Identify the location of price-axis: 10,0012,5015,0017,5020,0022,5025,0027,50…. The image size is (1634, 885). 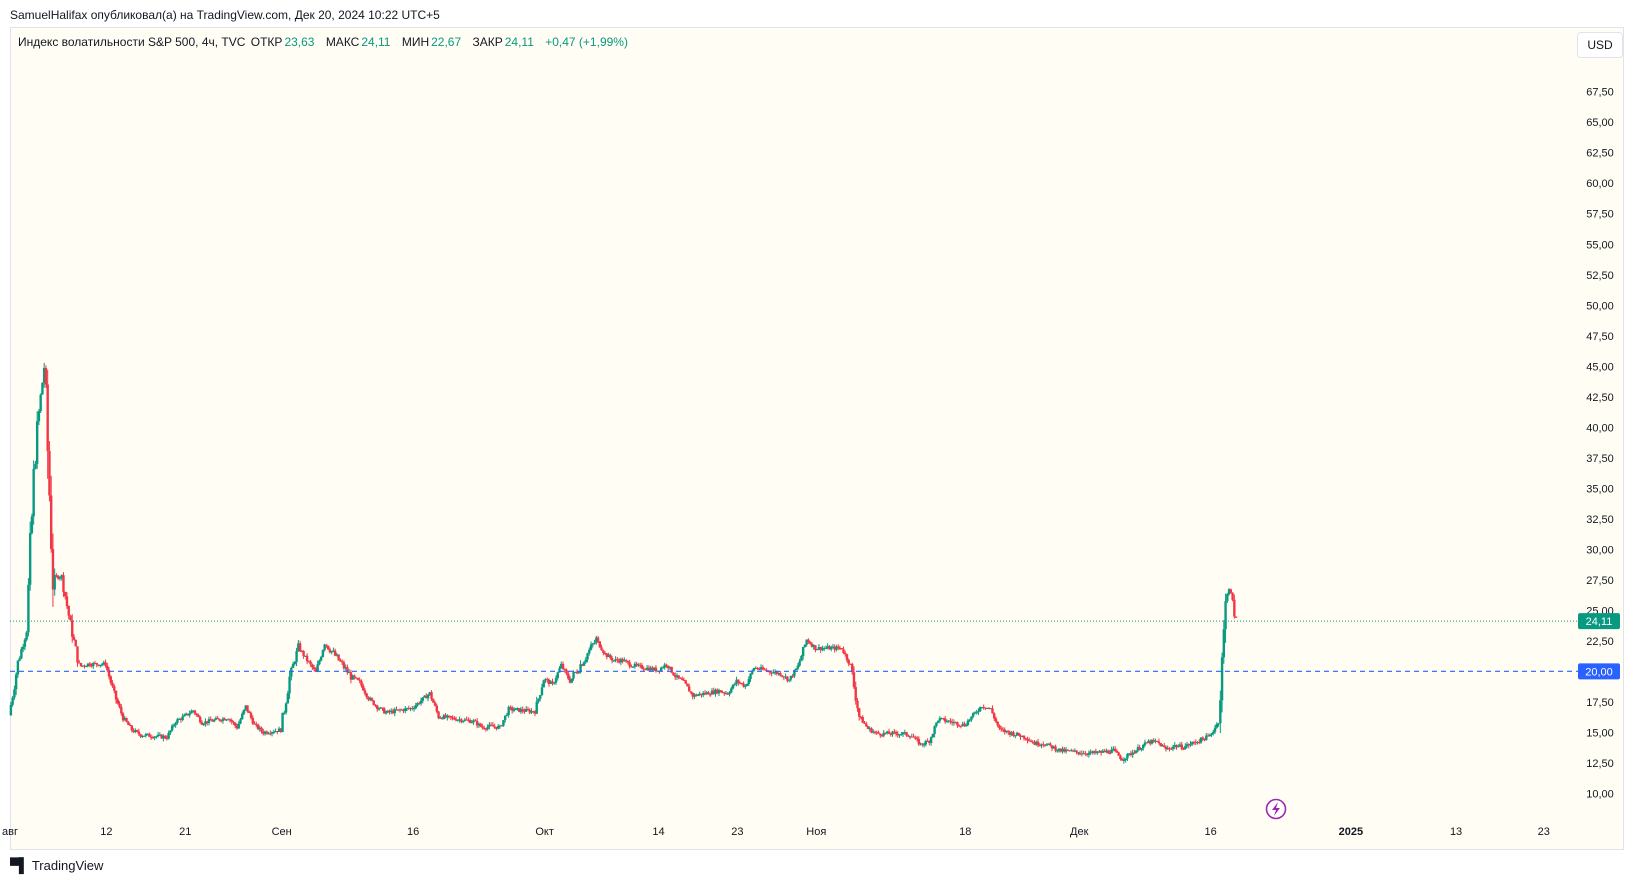
(1600, 444).